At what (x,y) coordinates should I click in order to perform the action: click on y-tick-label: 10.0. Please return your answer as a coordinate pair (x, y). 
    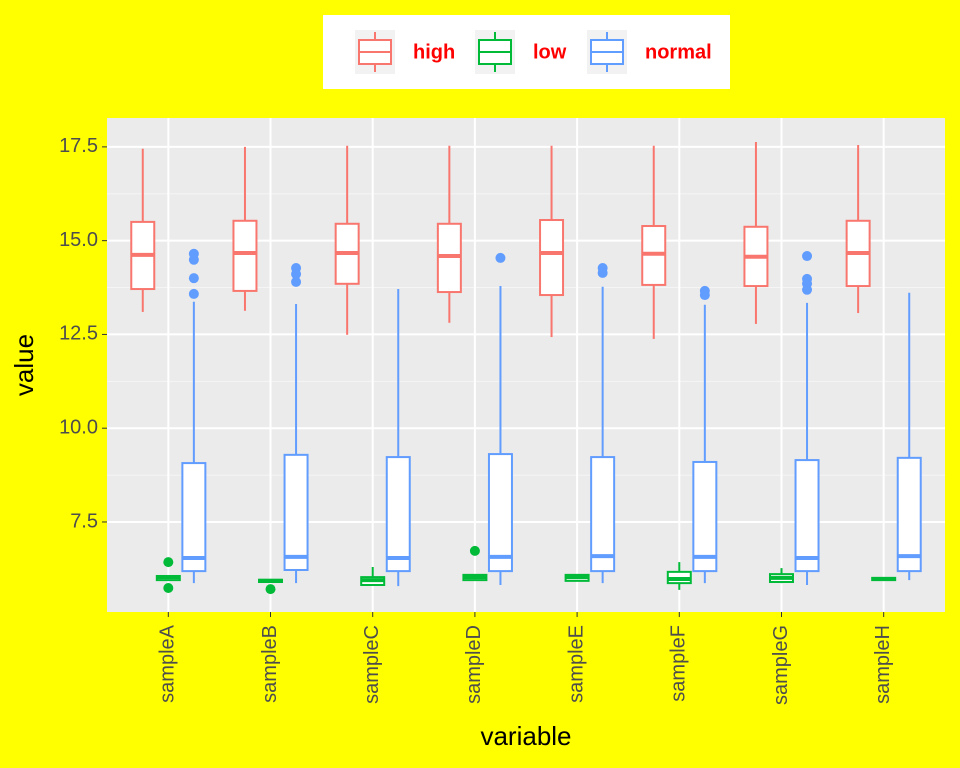
    Looking at the image, I should click on (78, 427).